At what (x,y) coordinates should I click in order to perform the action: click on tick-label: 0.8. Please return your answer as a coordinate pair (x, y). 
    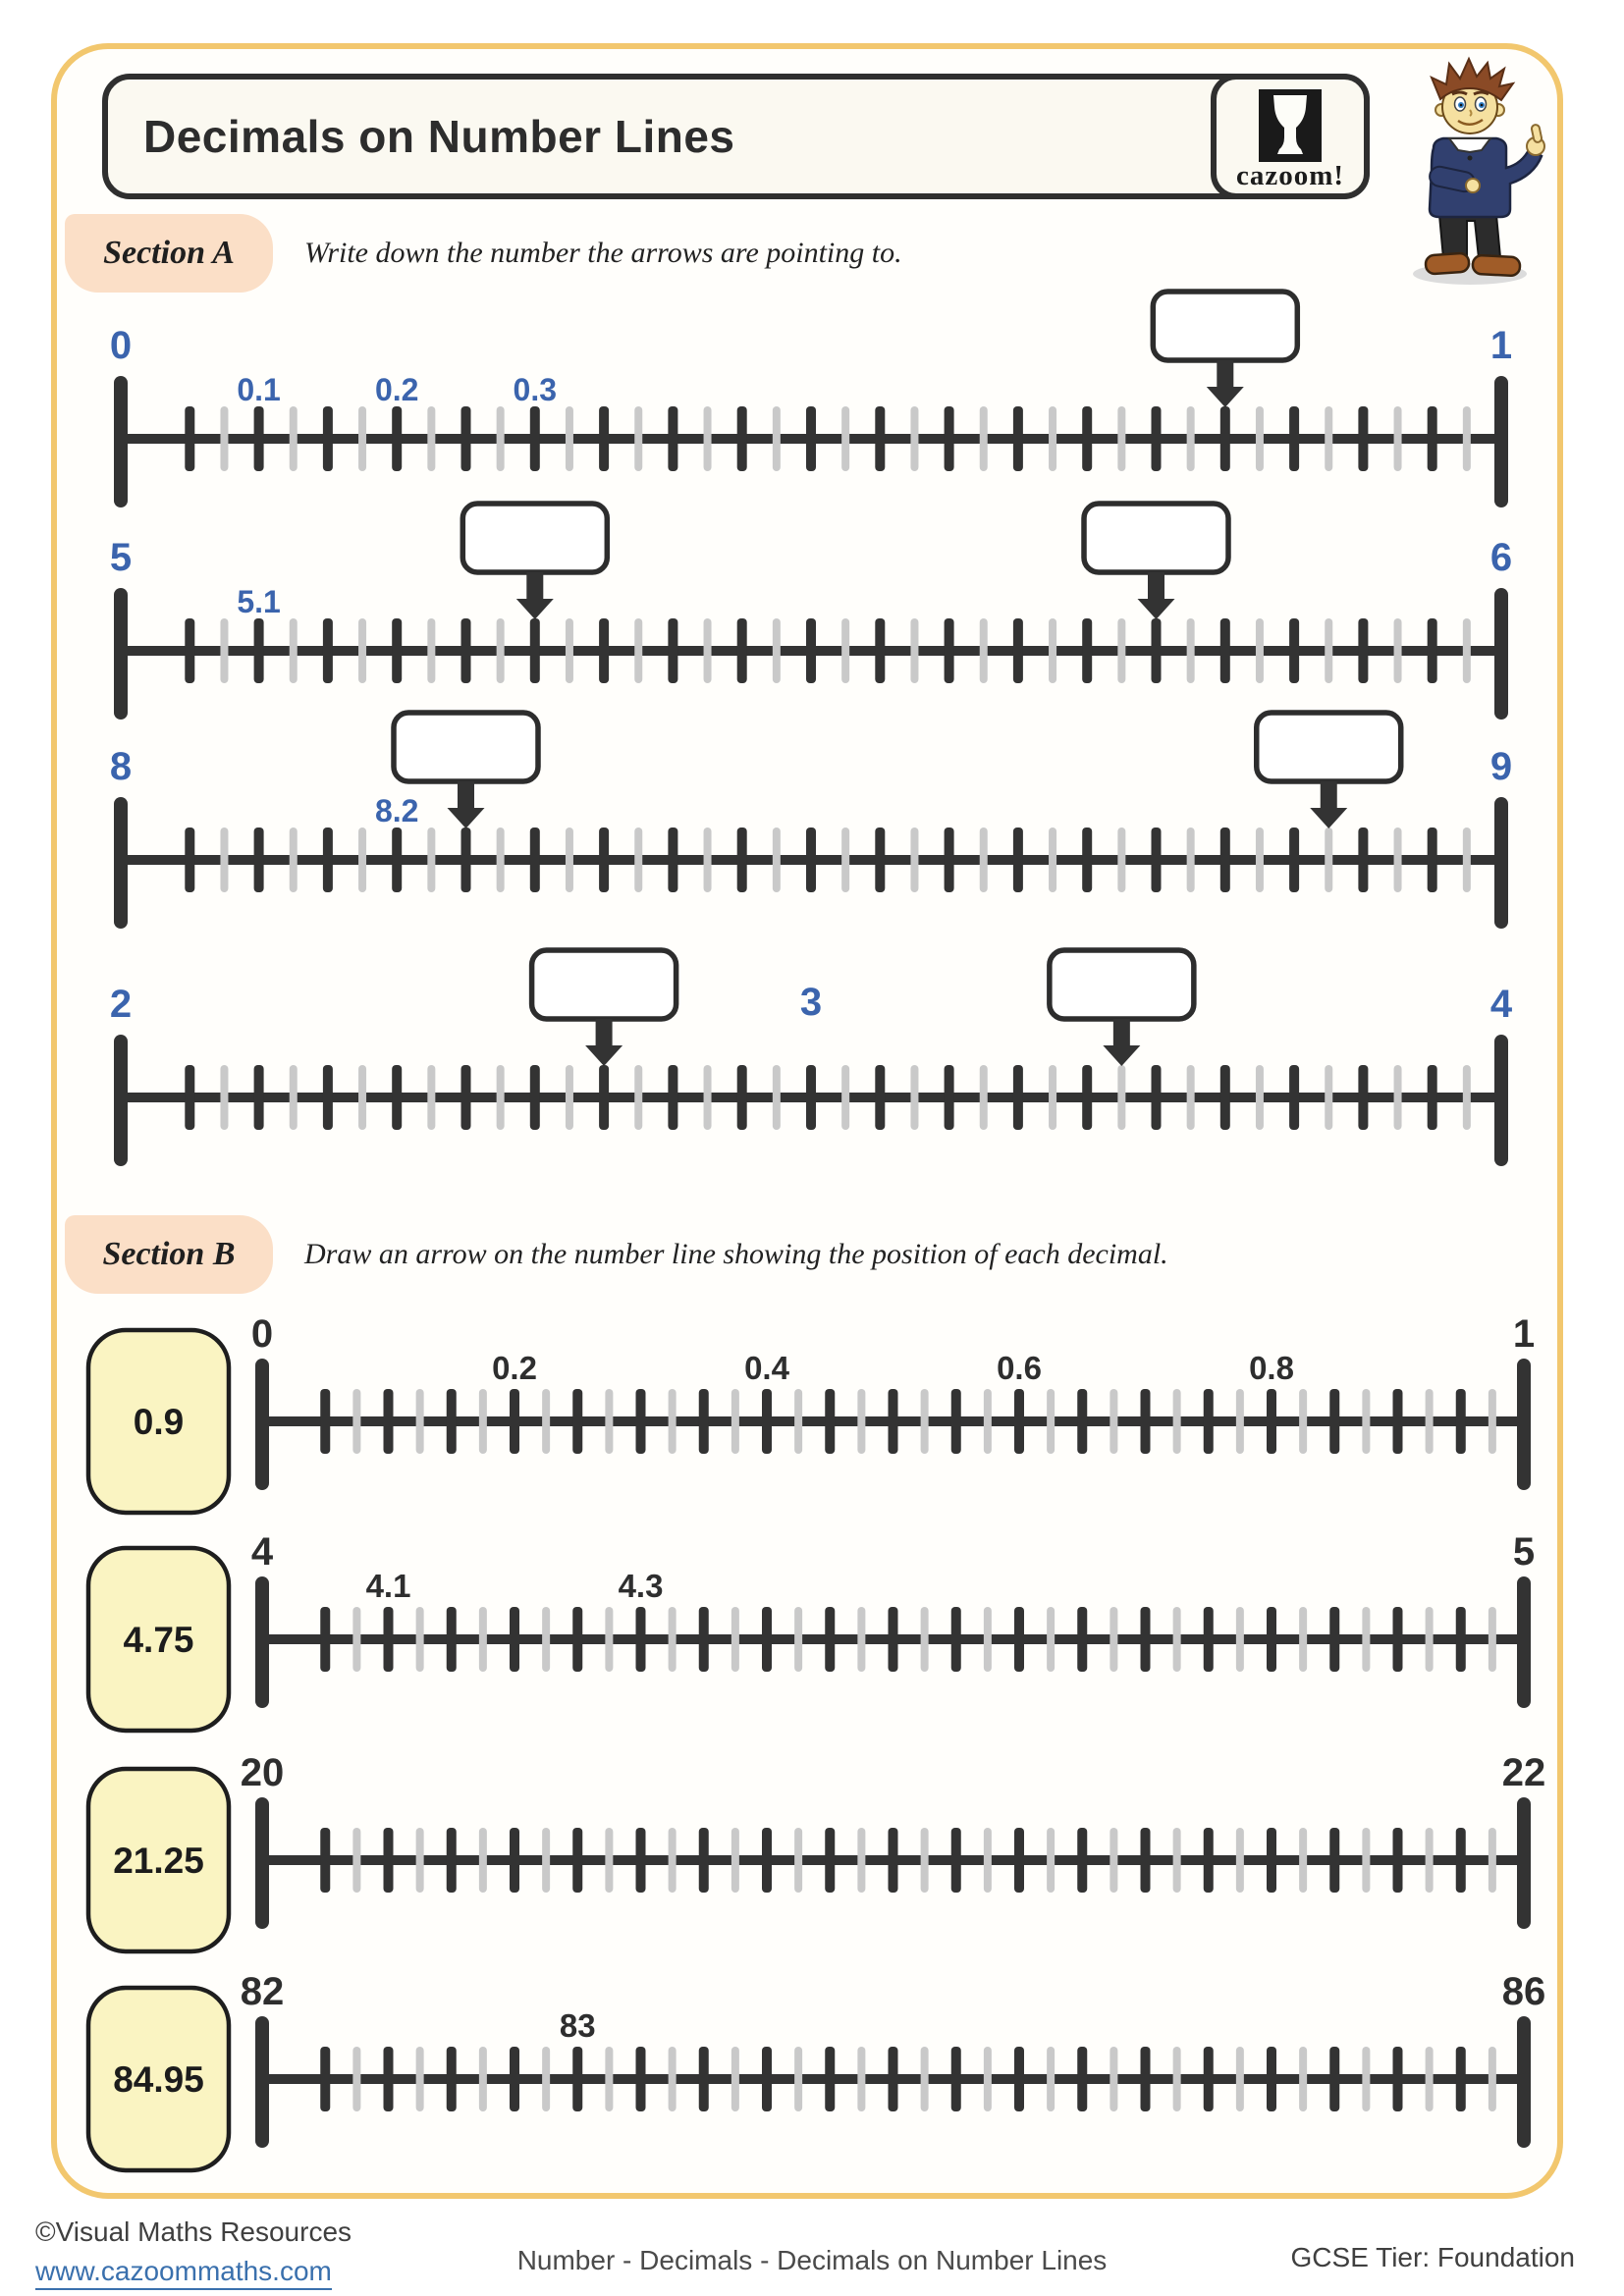
    Looking at the image, I should click on (1271, 1368).